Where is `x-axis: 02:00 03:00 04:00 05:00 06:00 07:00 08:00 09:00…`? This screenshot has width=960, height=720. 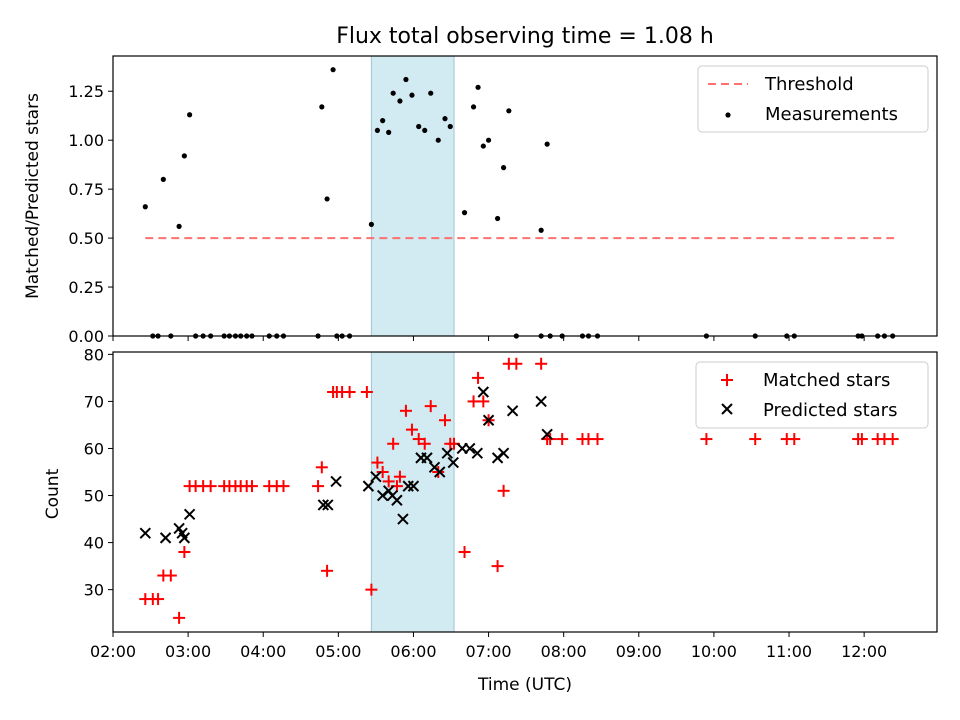 x-axis: 02:00 03:00 04:00 05:00 06:00 07:00 08:00 09:00… is located at coordinates (488, 646).